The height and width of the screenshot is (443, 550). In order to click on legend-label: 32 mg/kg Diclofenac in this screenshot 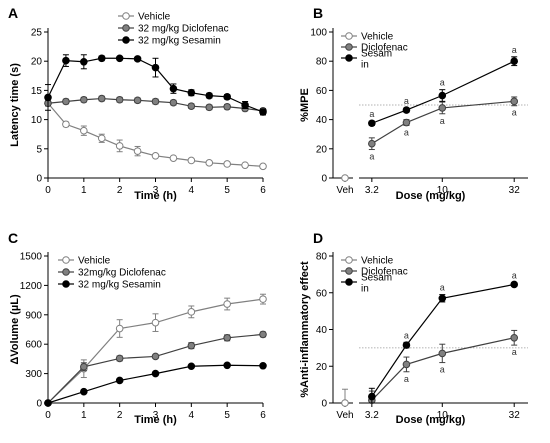, I will do `click(183, 29)`.